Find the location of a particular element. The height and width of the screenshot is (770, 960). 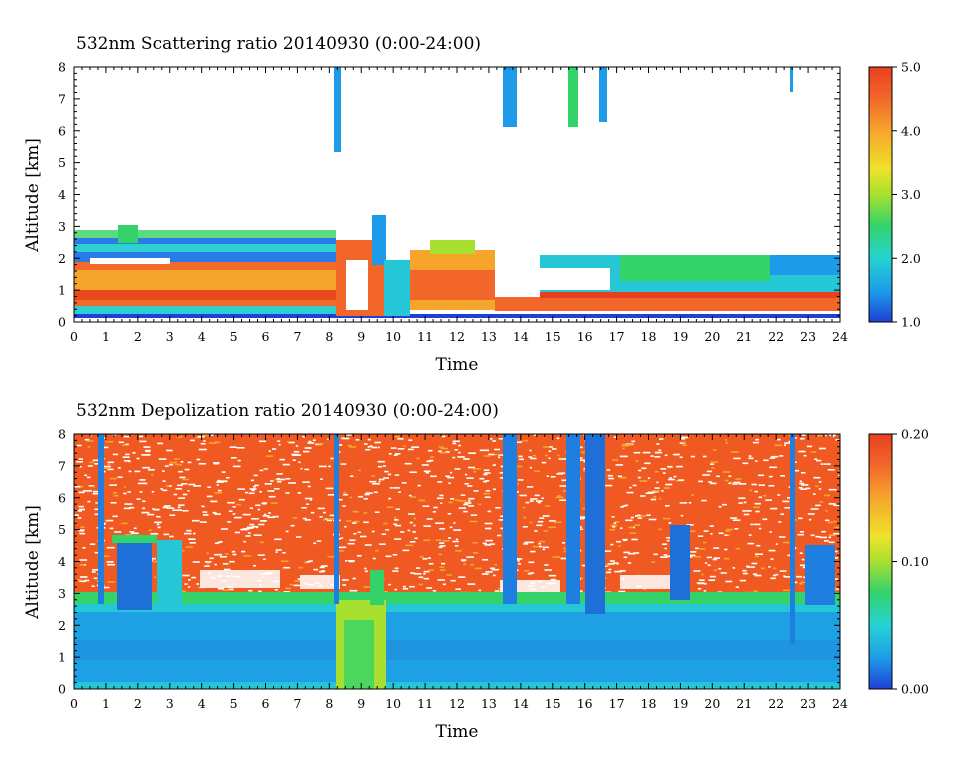

scattering-convective-plume is located at coordinates (379, 240).